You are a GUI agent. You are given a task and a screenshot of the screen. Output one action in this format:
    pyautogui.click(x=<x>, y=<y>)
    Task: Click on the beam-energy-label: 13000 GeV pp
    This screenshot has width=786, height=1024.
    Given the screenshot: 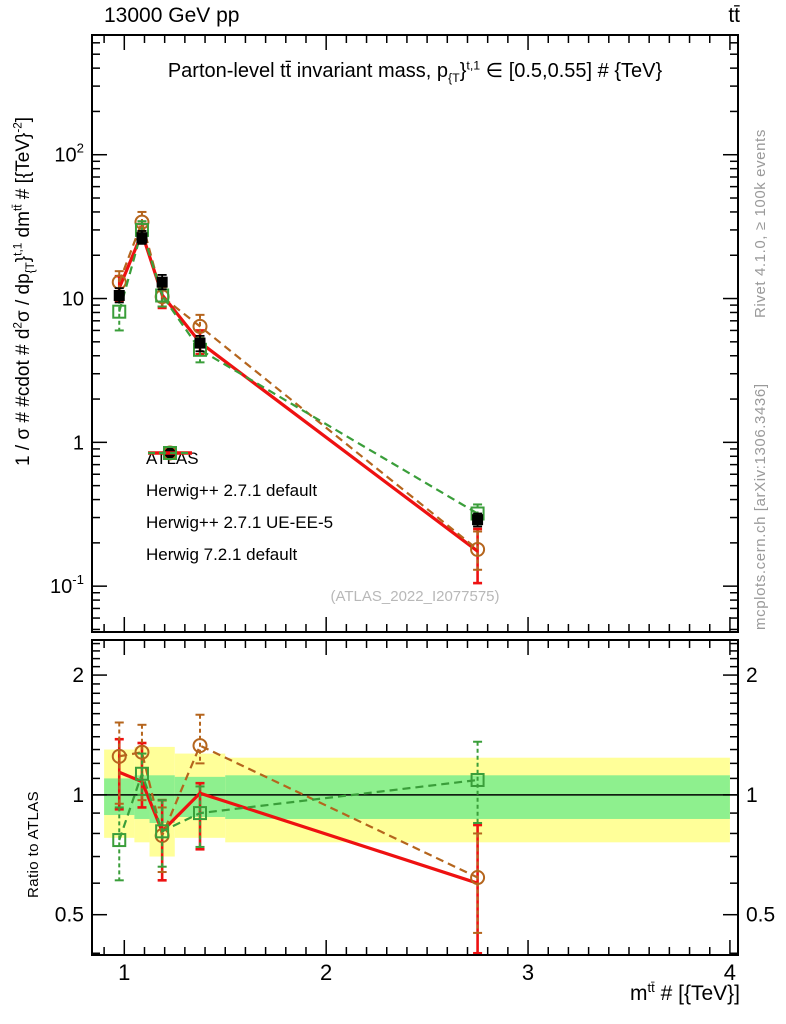 What is the action you would take?
    pyautogui.click(x=172, y=15)
    